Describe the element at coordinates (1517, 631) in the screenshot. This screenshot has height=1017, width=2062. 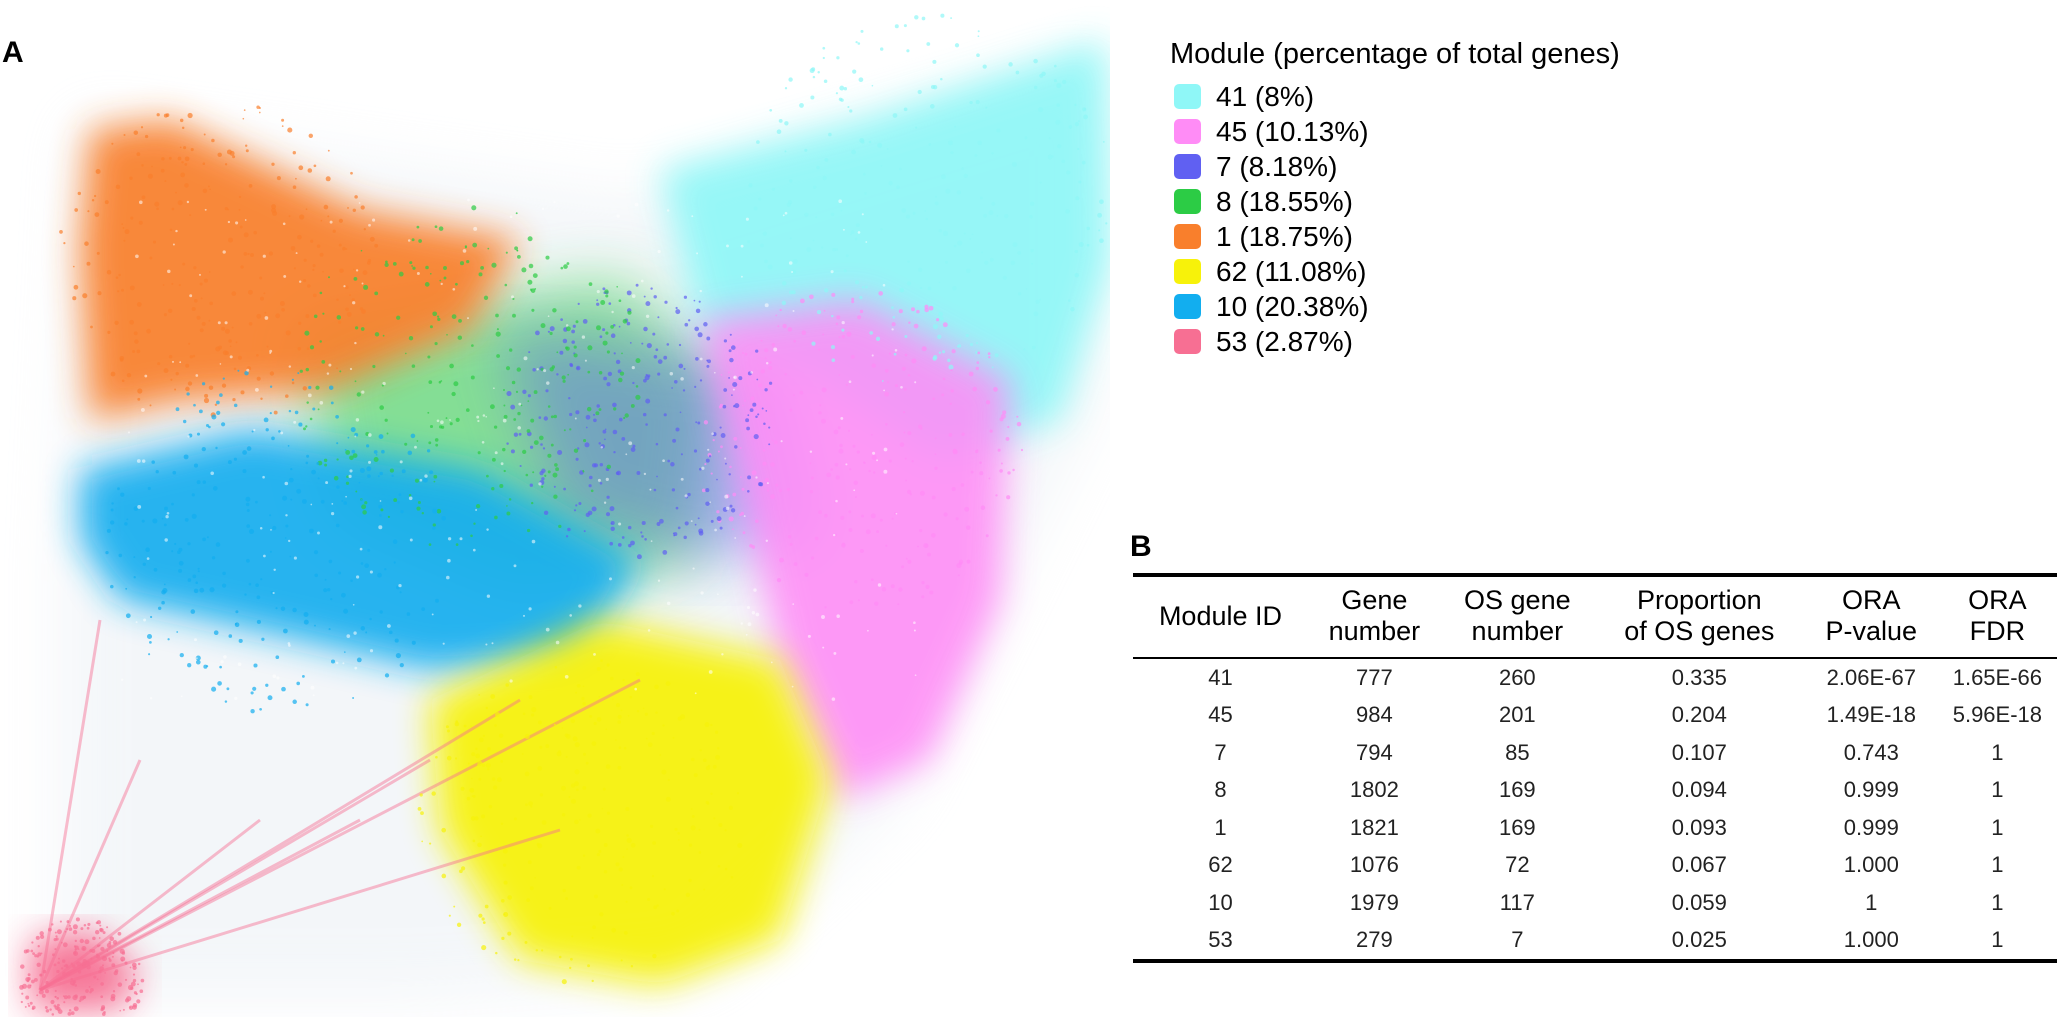
I see `column-header-text: number` at that location.